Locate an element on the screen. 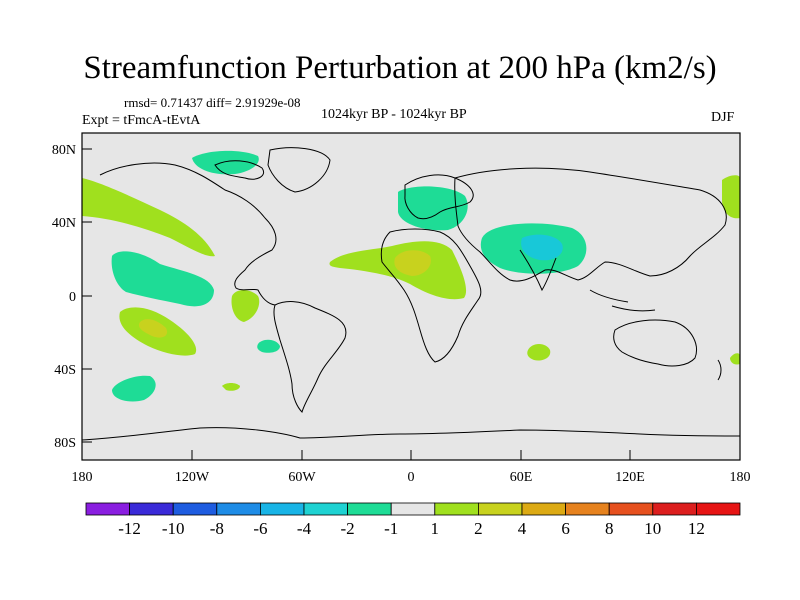  colorbar-label: -1 is located at coordinates (391, 528).